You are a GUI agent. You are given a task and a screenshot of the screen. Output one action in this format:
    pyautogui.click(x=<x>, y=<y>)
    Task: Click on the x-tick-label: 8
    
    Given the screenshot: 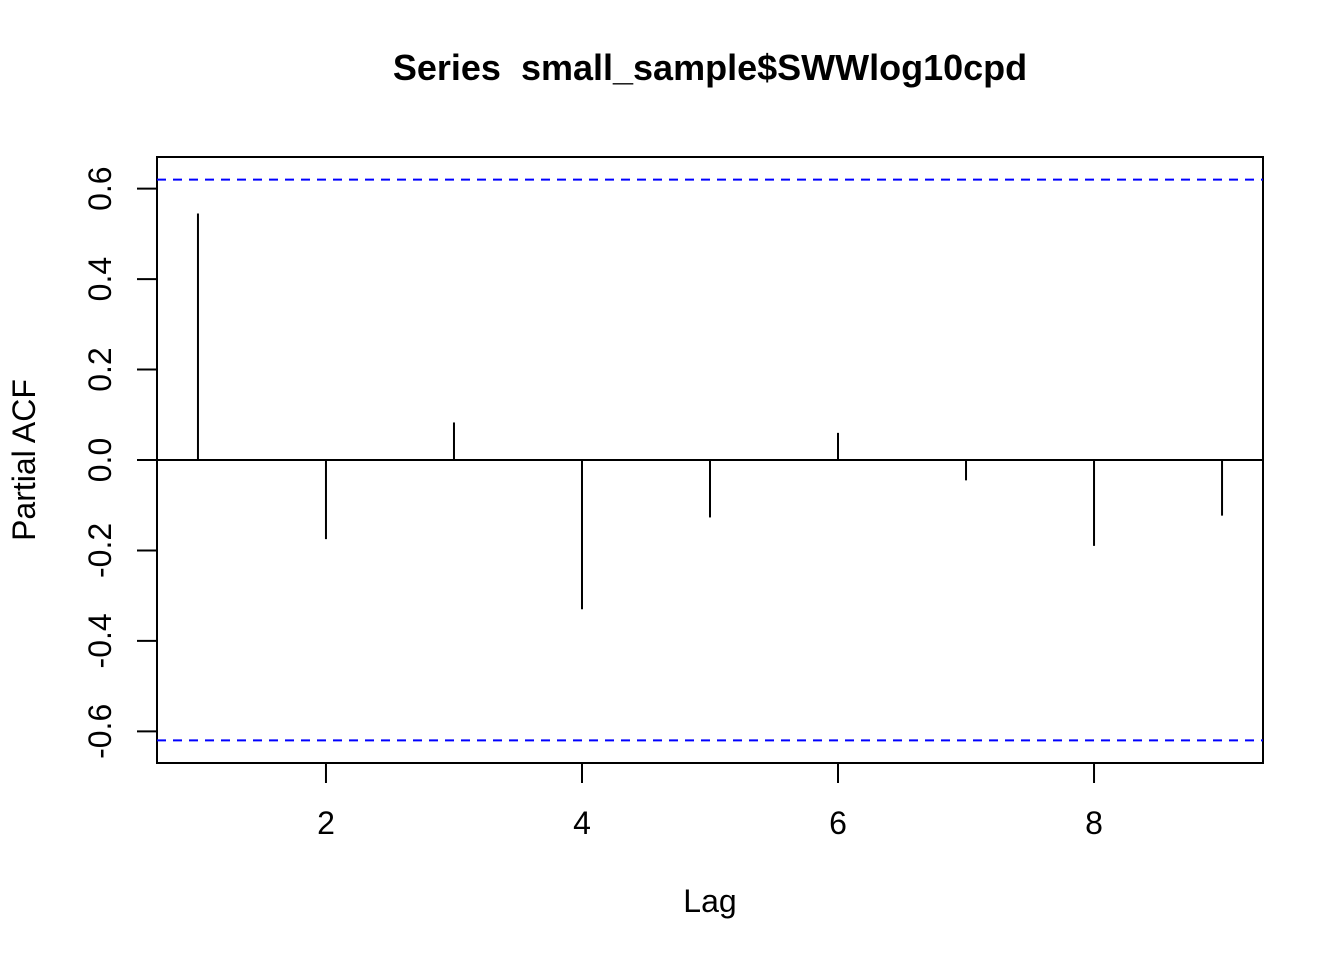 What is the action you would take?
    pyautogui.click(x=1094, y=823)
    